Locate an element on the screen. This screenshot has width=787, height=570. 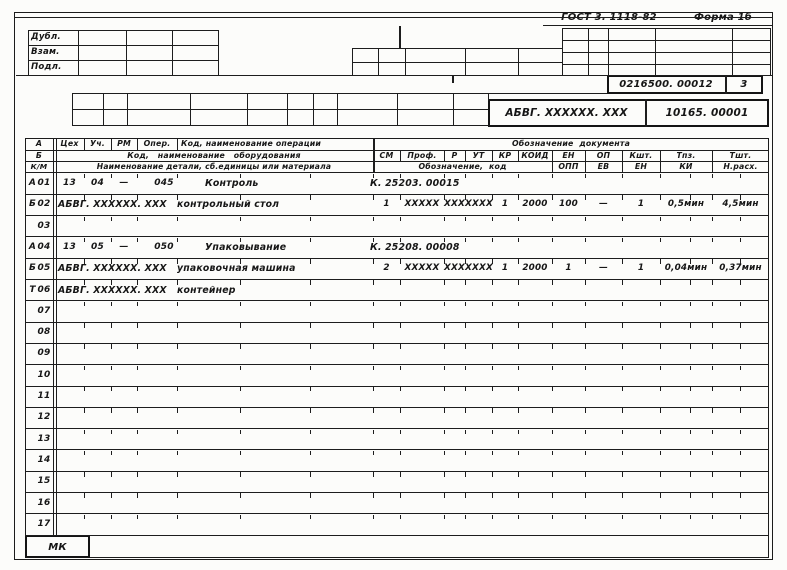
header-col-label: Уч. is located at coordinates (97, 143).